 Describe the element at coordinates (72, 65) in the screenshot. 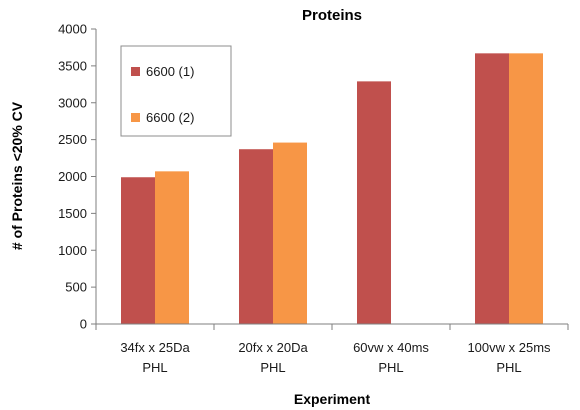

I see `y-tick-label: 3500` at that location.